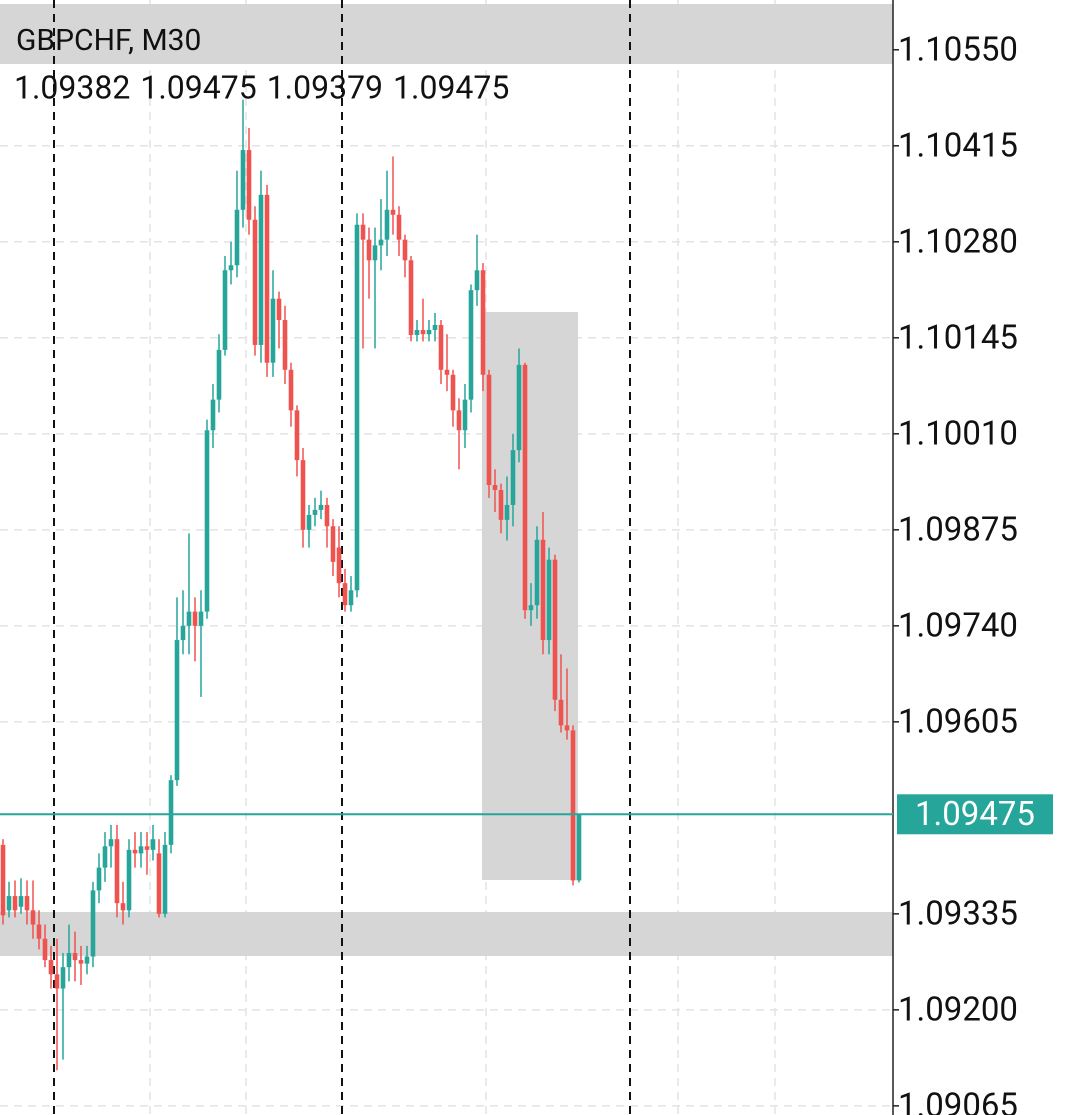  What do you see at coordinates (958, 50) in the screenshot?
I see `y-tick-label: 1.10550` at bounding box center [958, 50].